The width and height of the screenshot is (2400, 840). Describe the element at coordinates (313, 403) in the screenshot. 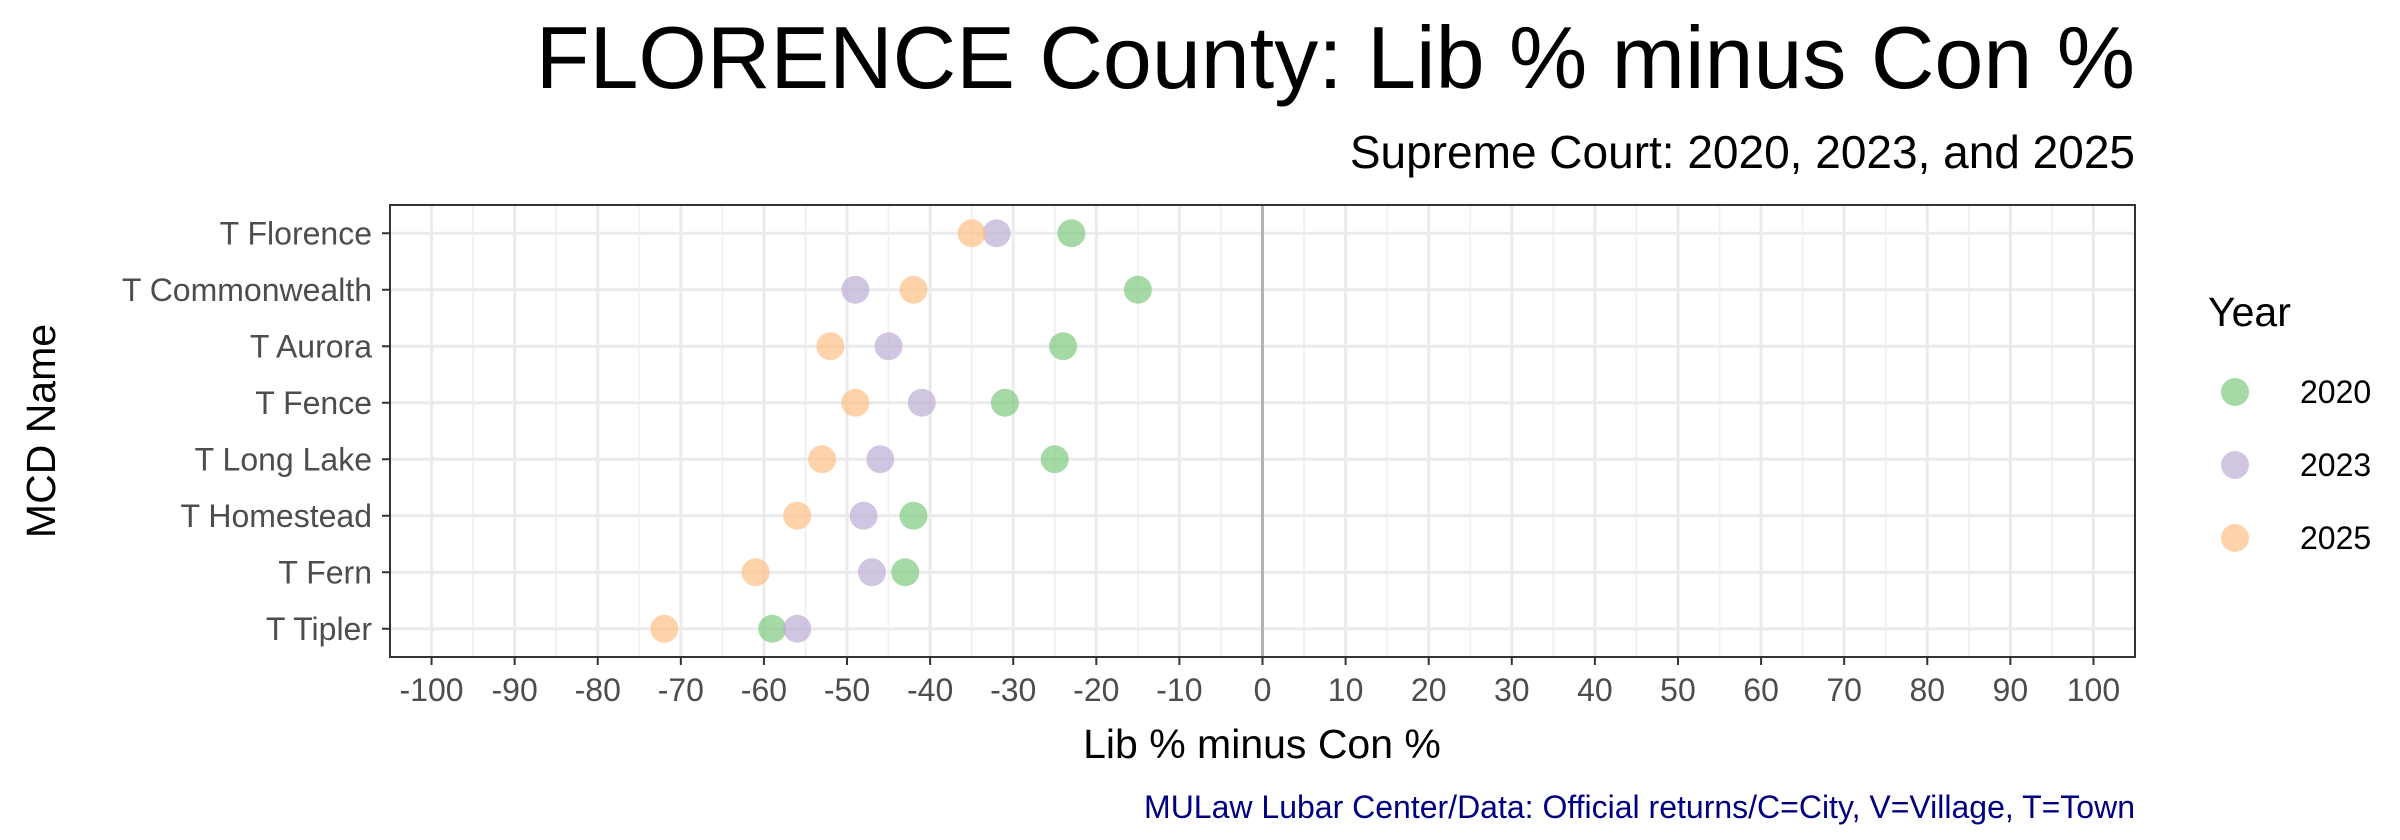

I see `y-tick-label: T Fence` at that location.